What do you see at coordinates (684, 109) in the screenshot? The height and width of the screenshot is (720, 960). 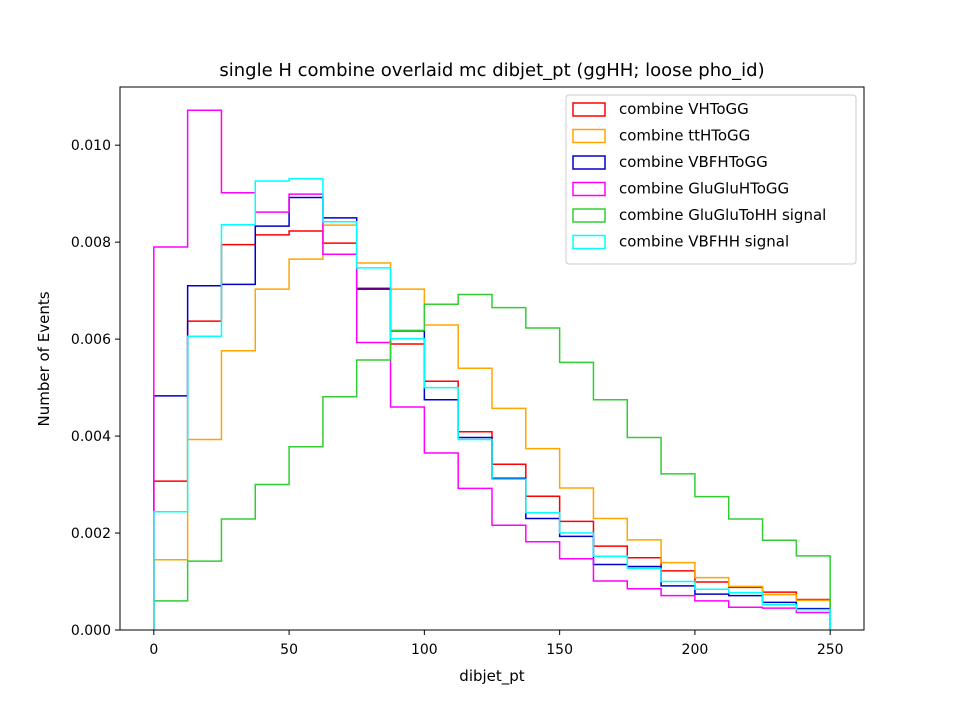 I see `legend-label-0: combine VHToGG` at bounding box center [684, 109].